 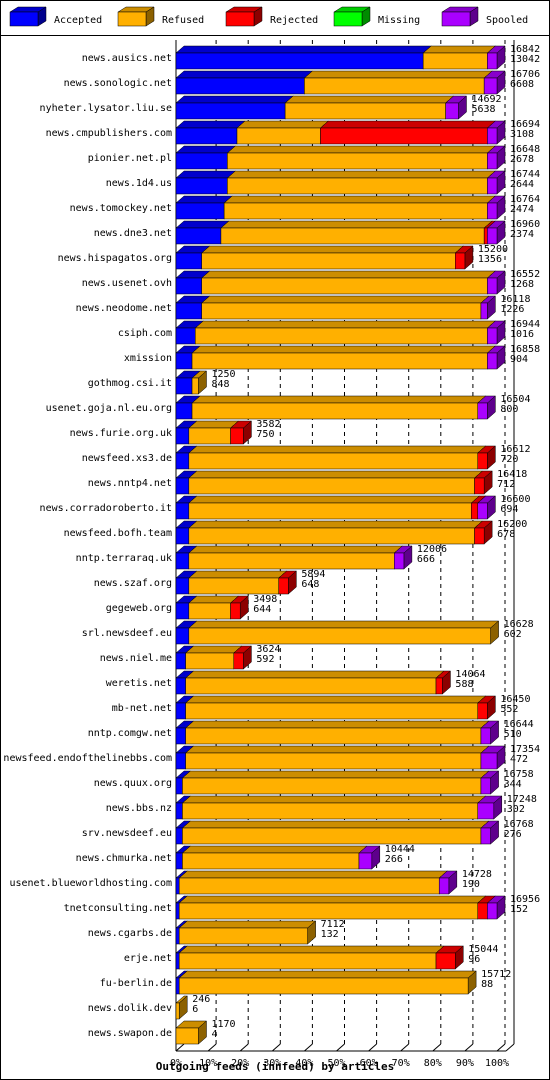 What do you see at coordinates (525, 349) in the screenshot?
I see `total-label: 16858` at bounding box center [525, 349].